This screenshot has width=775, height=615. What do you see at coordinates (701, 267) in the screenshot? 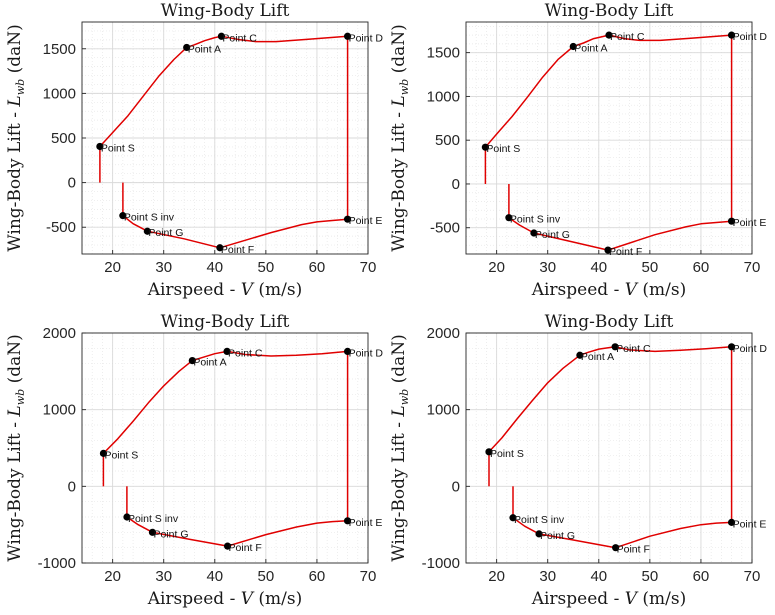
I see `x-tick-label: 60` at bounding box center [701, 267].